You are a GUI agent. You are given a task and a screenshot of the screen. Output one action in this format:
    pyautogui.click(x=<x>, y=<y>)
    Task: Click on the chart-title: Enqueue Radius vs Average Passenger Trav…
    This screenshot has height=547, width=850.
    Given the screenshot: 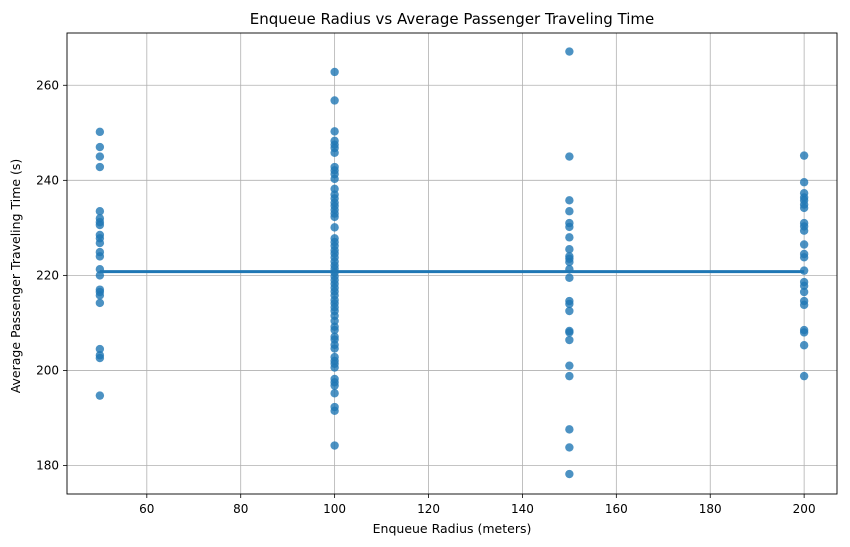 What is the action you would take?
    pyautogui.click(x=452, y=19)
    